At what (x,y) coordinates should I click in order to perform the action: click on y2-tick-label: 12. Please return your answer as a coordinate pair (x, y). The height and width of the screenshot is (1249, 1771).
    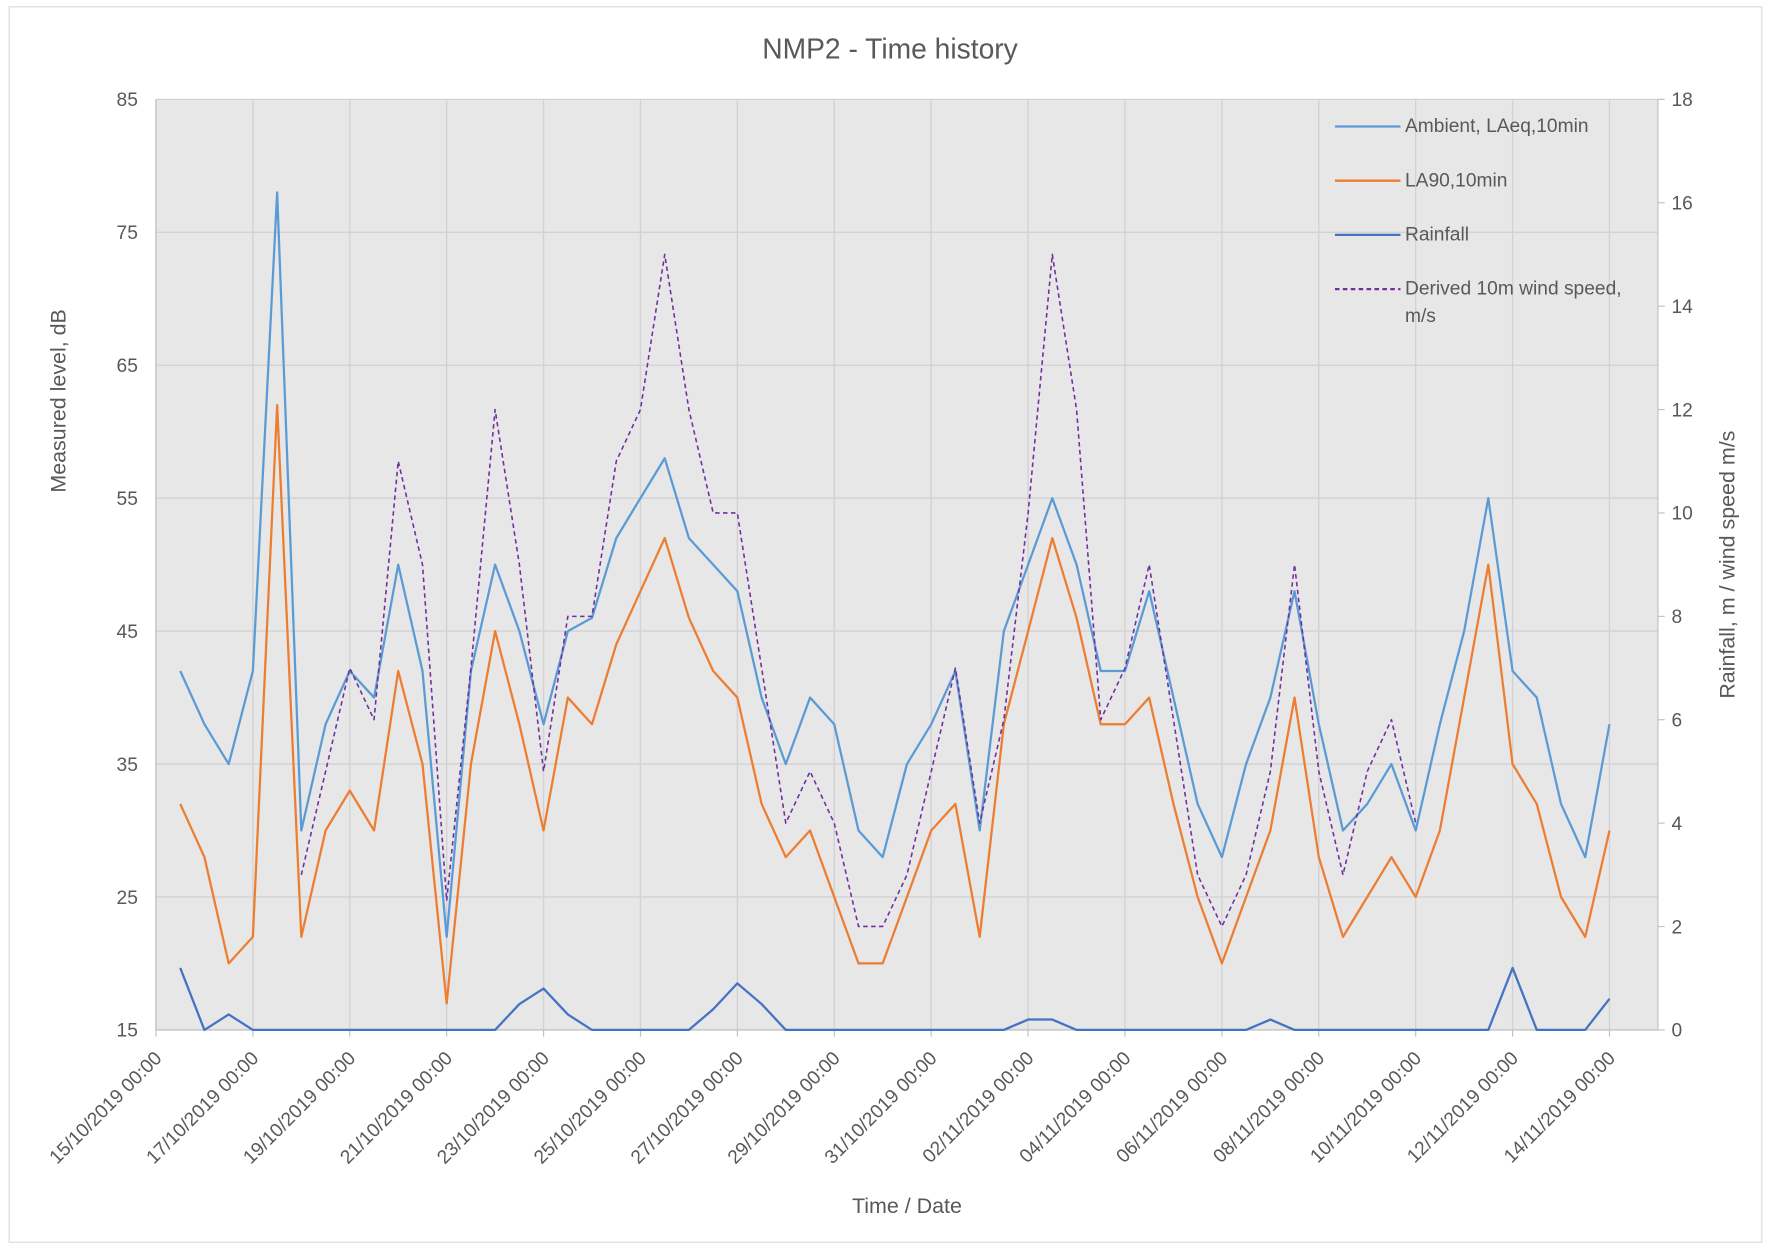
    Looking at the image, I should click on (1681, 410).